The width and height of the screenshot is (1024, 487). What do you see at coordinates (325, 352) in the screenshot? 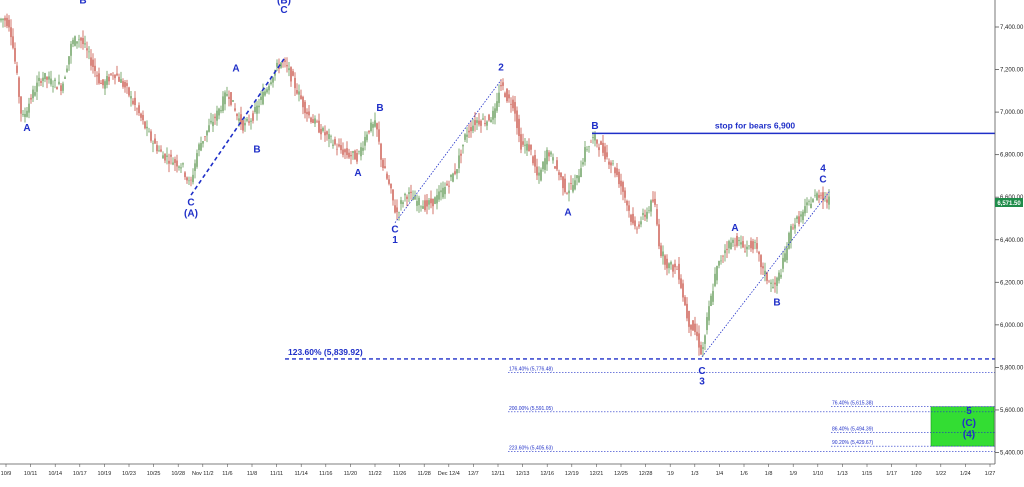
I see `fib-main-label: 123.60% (5,839.92)` at bounding box center [325, 352].